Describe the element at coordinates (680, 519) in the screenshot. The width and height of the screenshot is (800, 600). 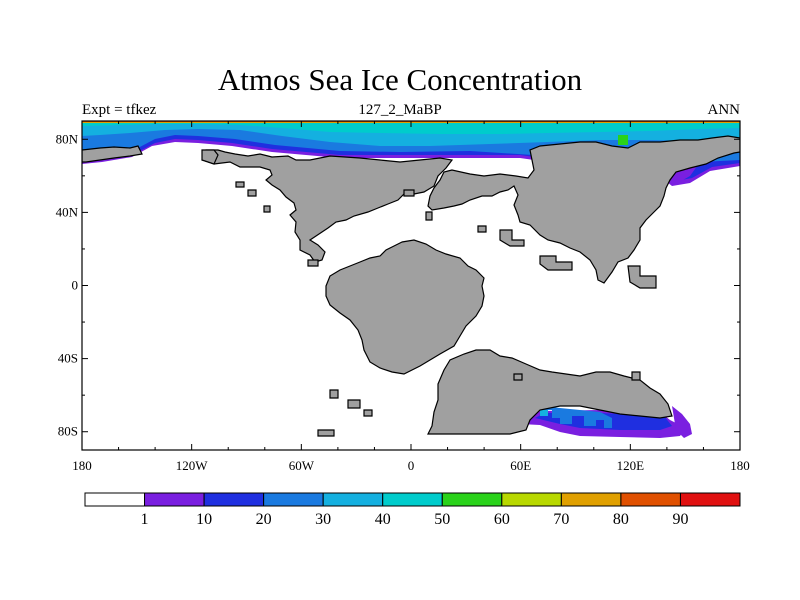
I see `colorbar-label: 90` at that location.